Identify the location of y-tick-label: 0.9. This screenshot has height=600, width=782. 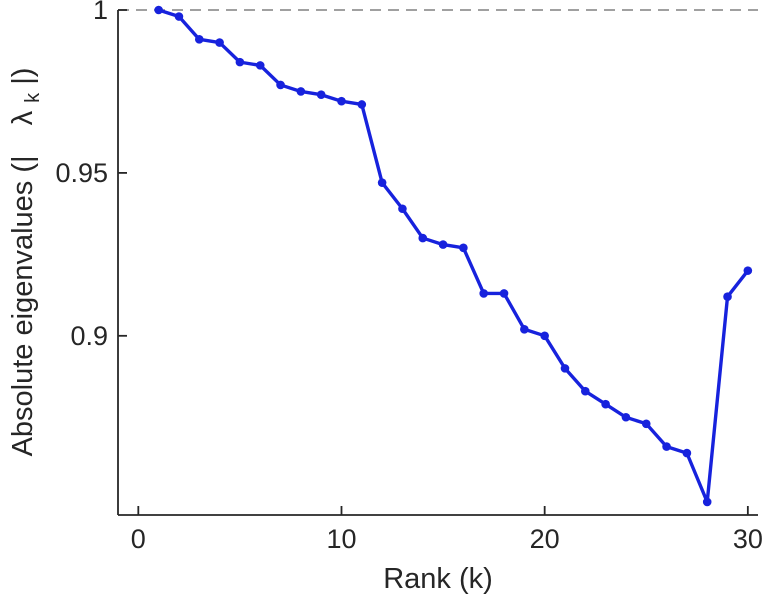
(89, 336).